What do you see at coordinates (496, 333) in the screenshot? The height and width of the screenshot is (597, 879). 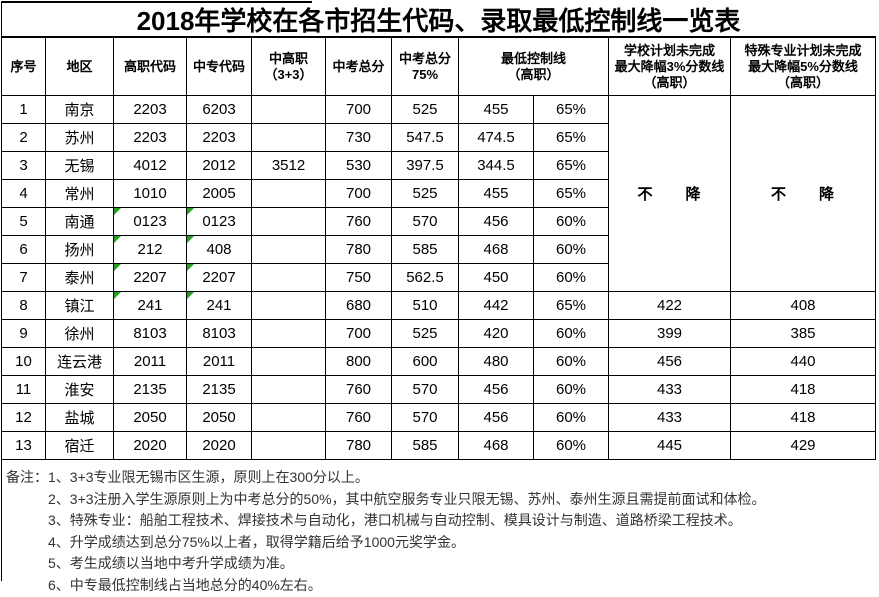 I see `cell-min-line: 420` at bounding box center [496, 333].